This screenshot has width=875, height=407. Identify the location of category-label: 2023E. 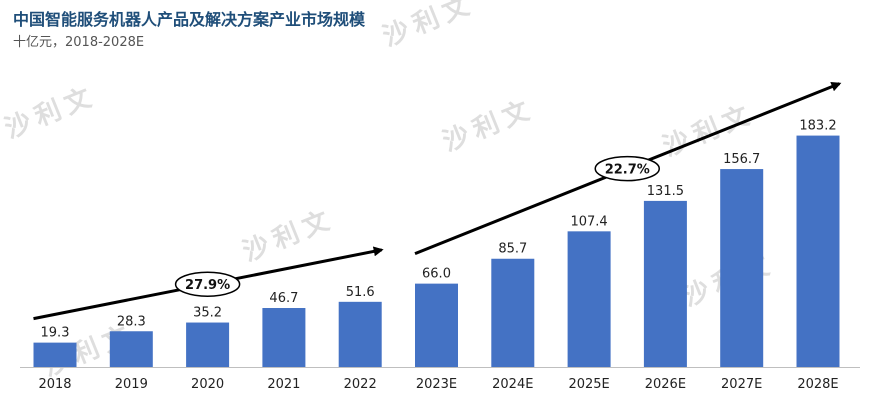
(436, 384).